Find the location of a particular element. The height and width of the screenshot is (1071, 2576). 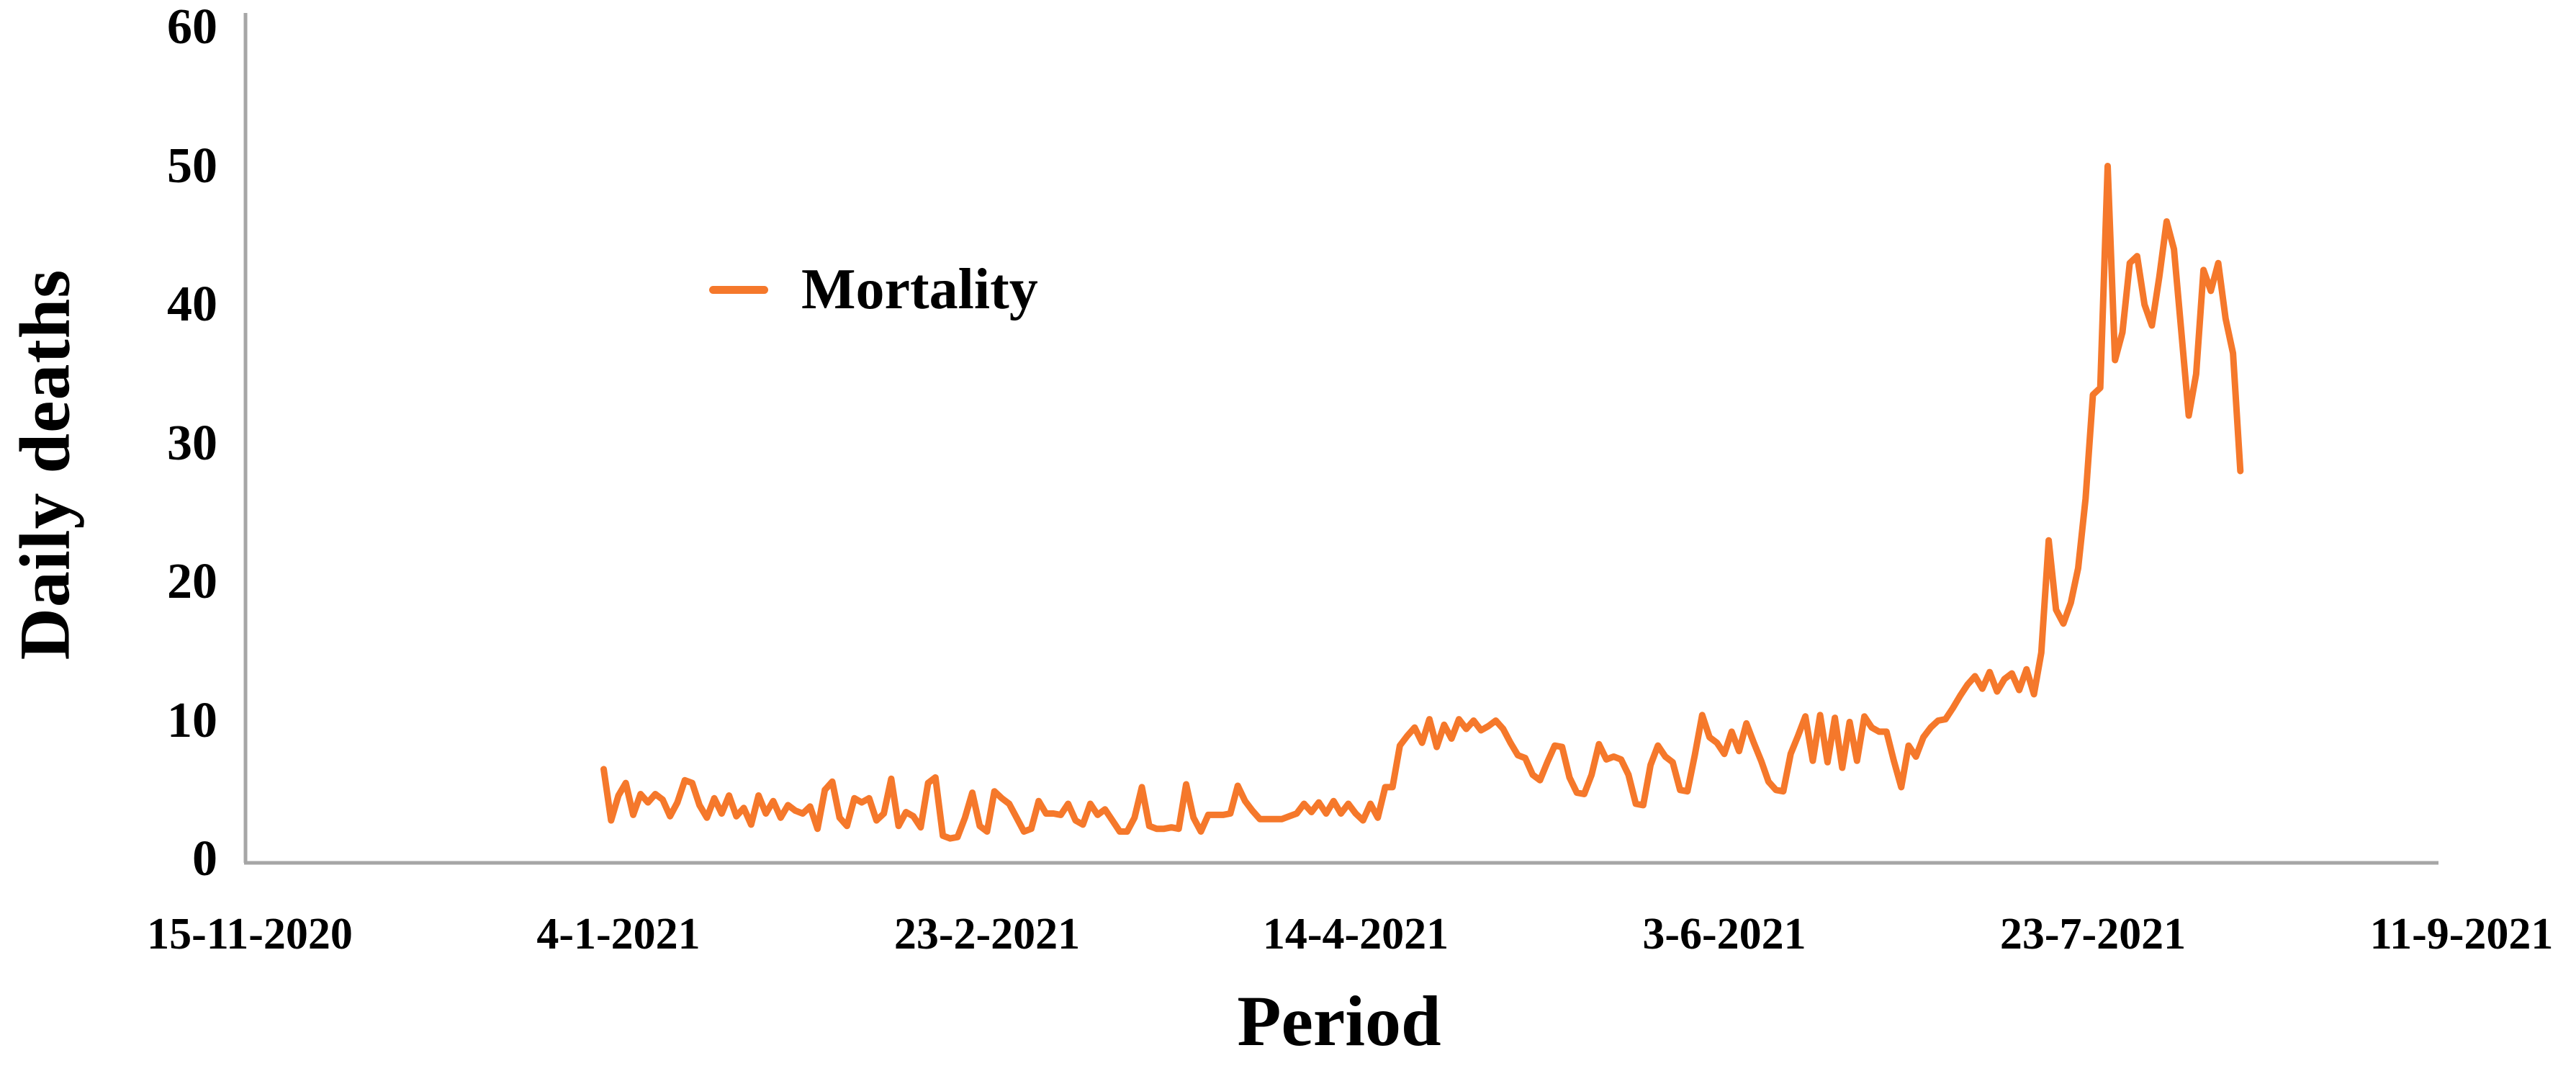

y-axis-tick-label: 10 is located at coordinates (192, 720).